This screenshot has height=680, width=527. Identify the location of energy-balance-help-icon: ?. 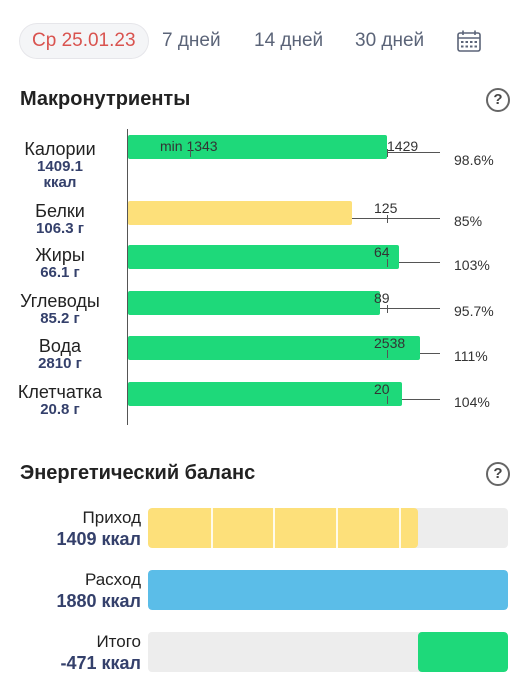
(498, 474).